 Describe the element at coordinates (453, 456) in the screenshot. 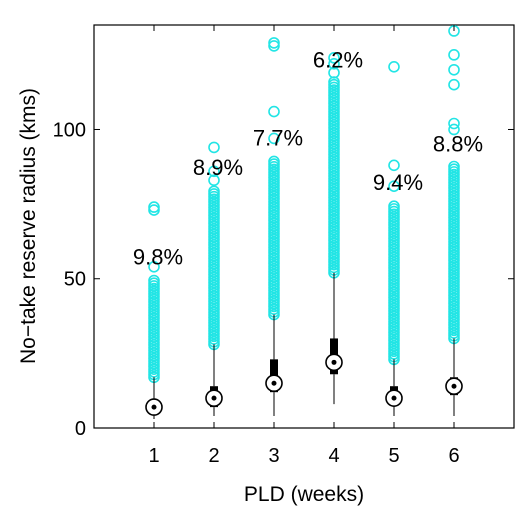

I see `x-tick-label: 6` at that location.